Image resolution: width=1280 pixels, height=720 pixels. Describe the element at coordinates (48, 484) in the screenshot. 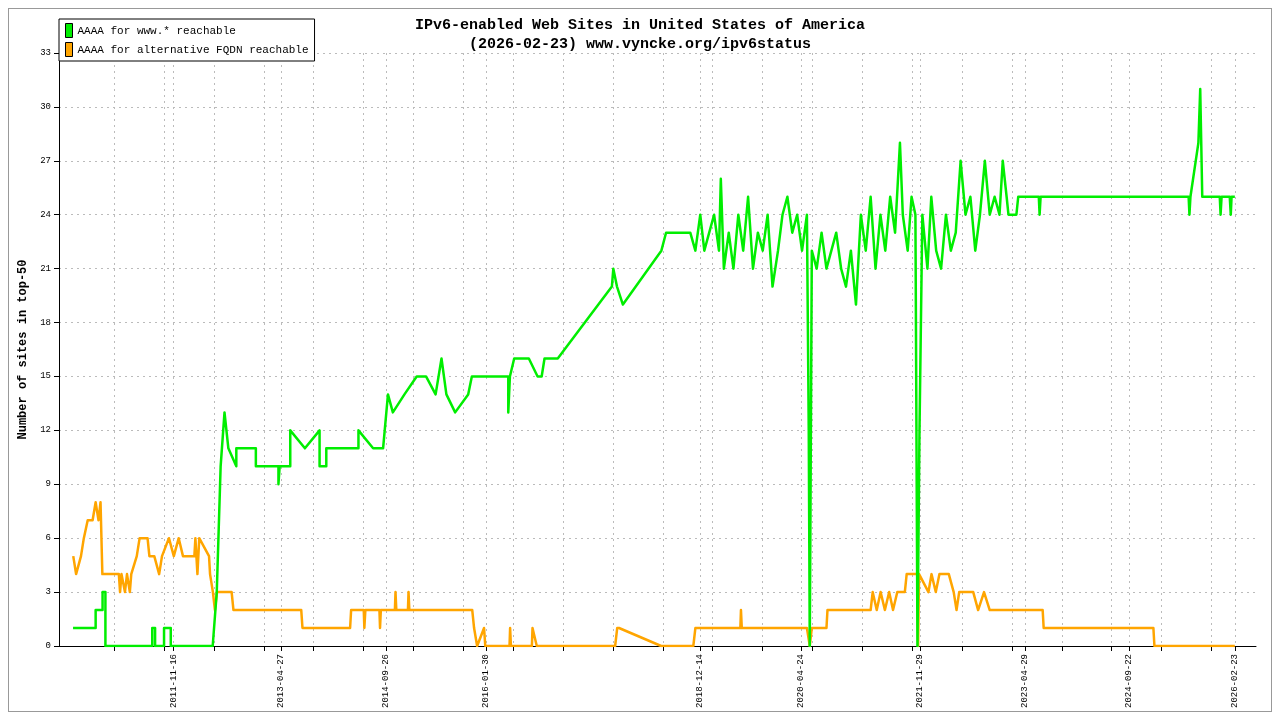

I see `y-tick-label: 9` at that location.